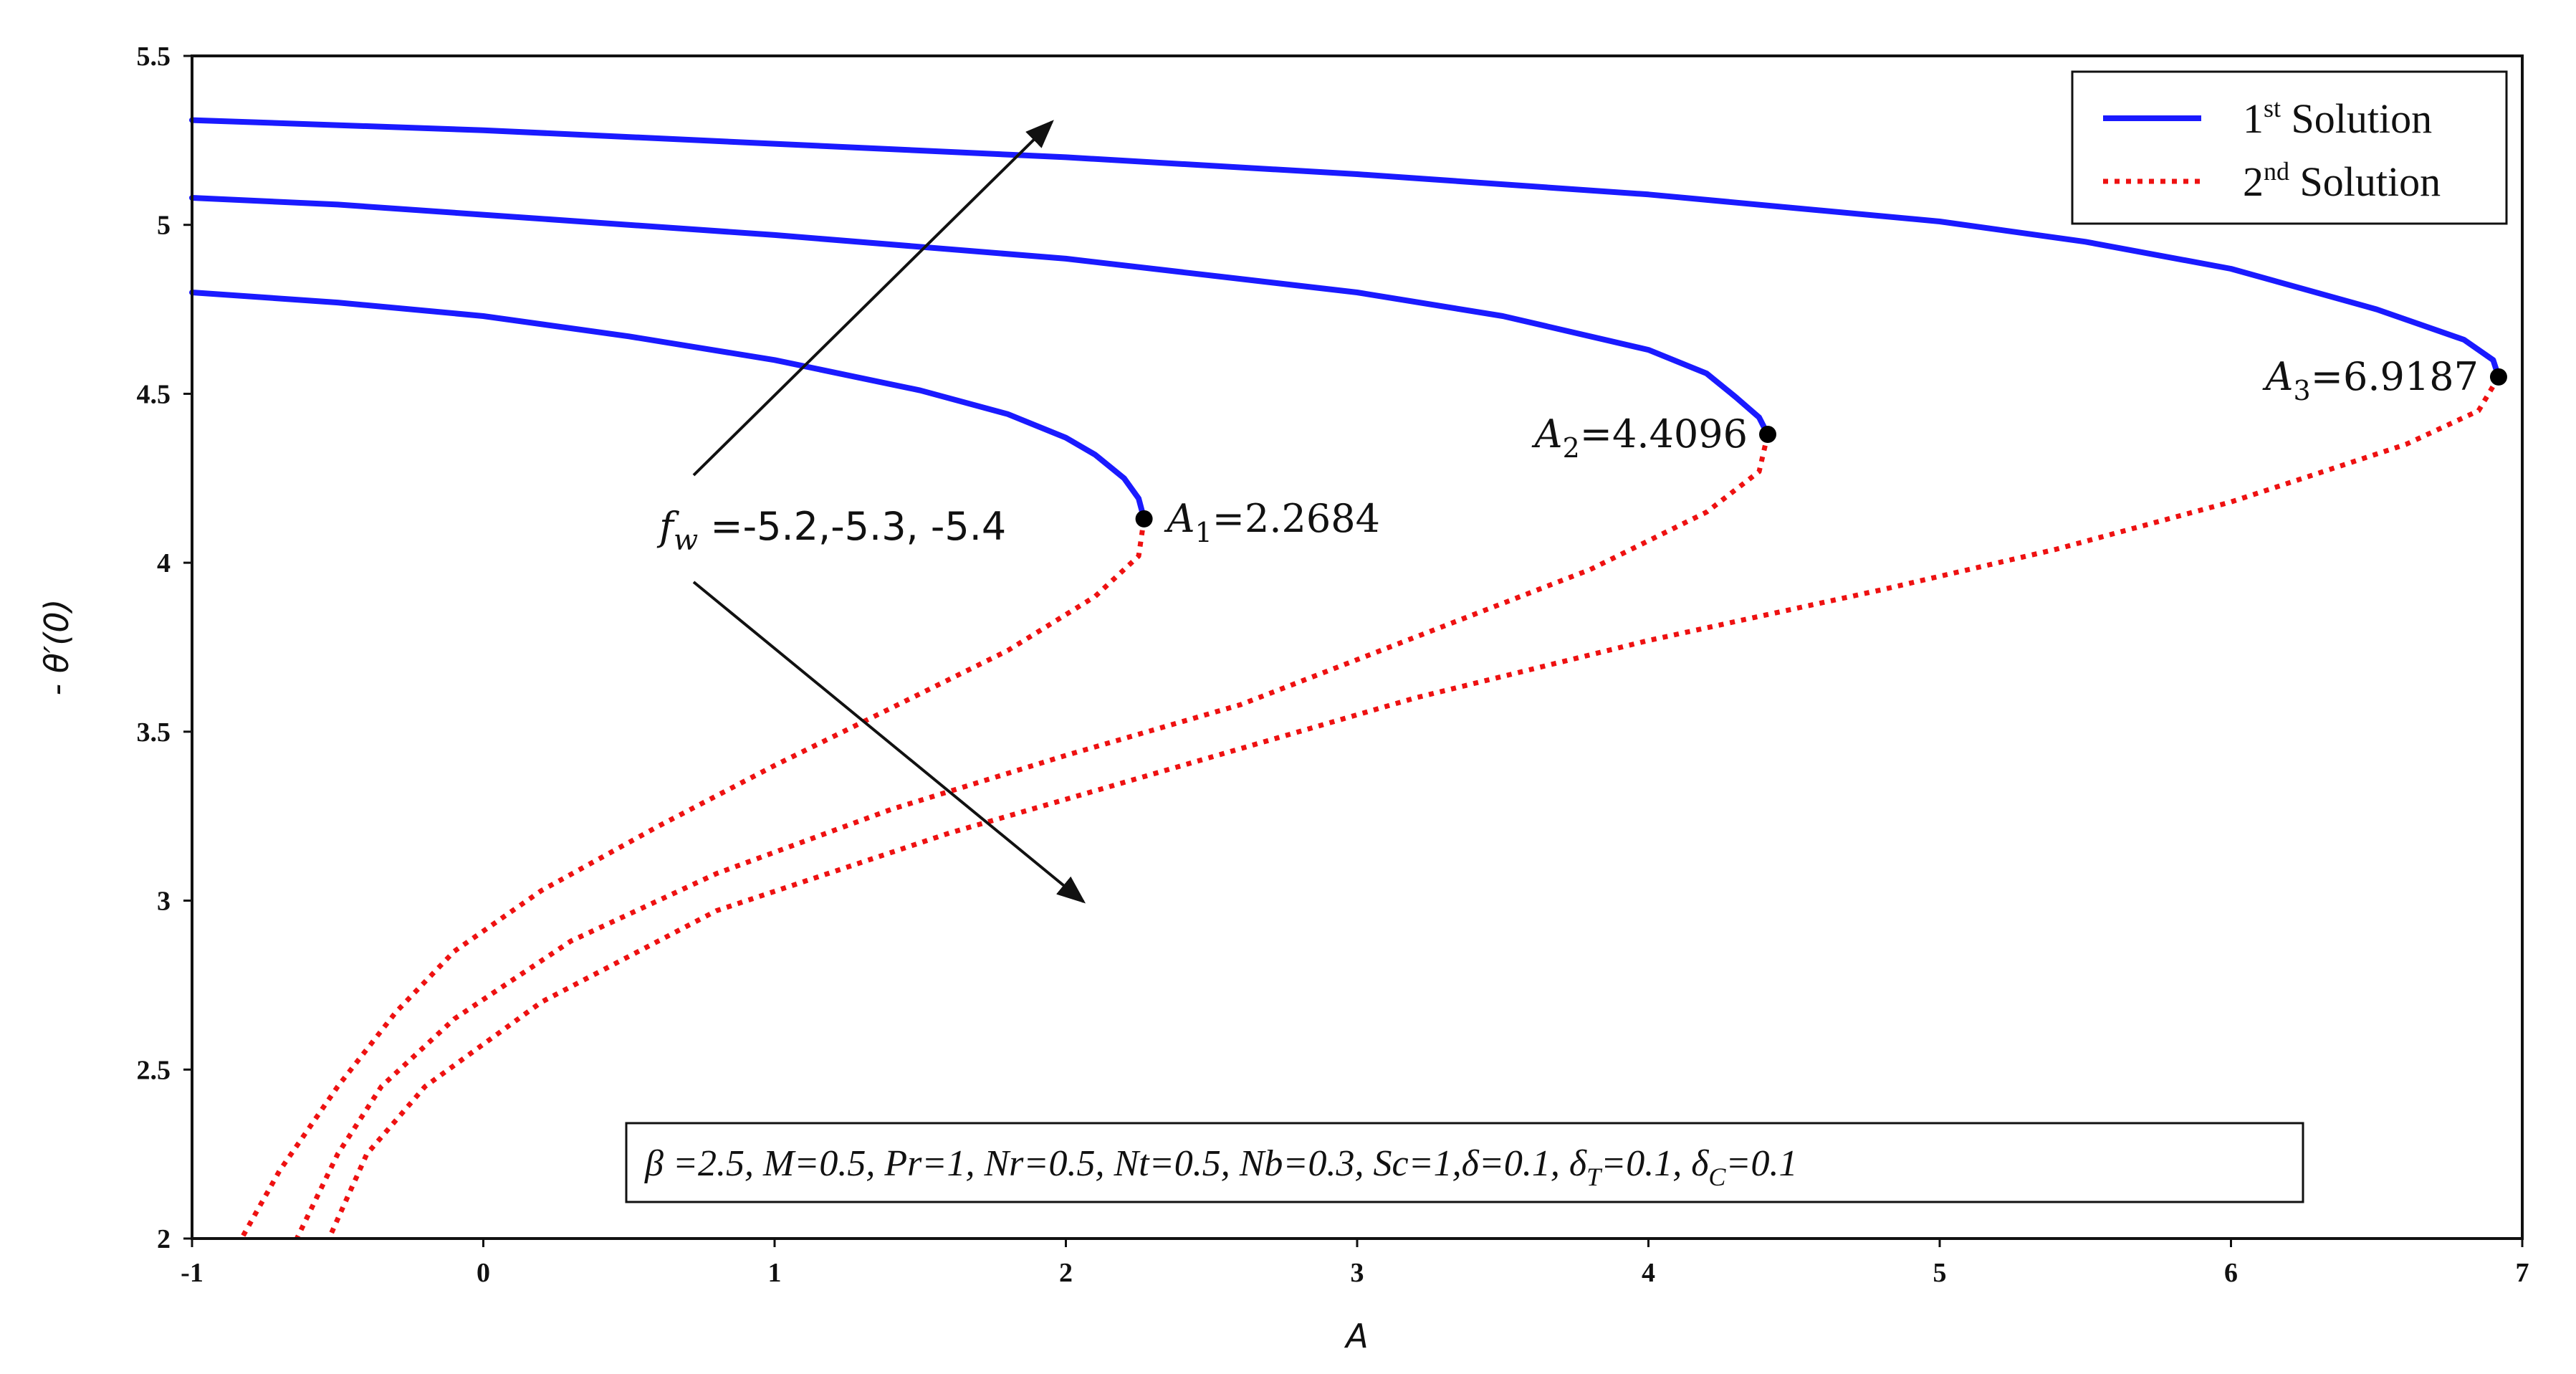  What do you see at coordinates (1203, 532) in the screenshot?
I see `critical-sub: 1` at bounding box center [1203, 532].